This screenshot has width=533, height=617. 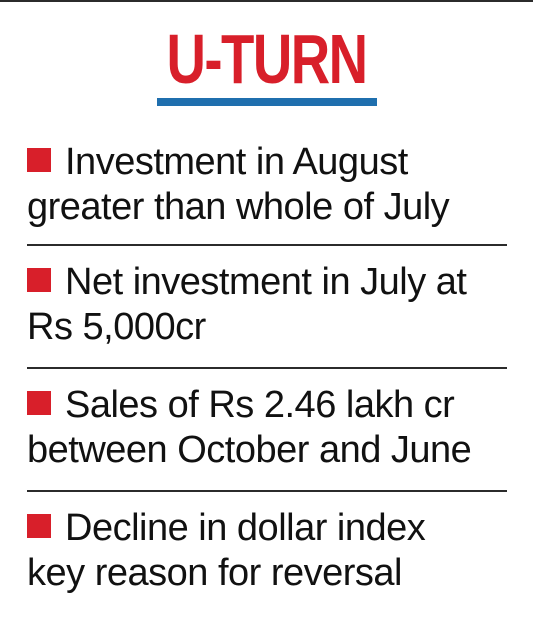 I want to click on item-line-2: between October and June, so click(x=249, y=450).